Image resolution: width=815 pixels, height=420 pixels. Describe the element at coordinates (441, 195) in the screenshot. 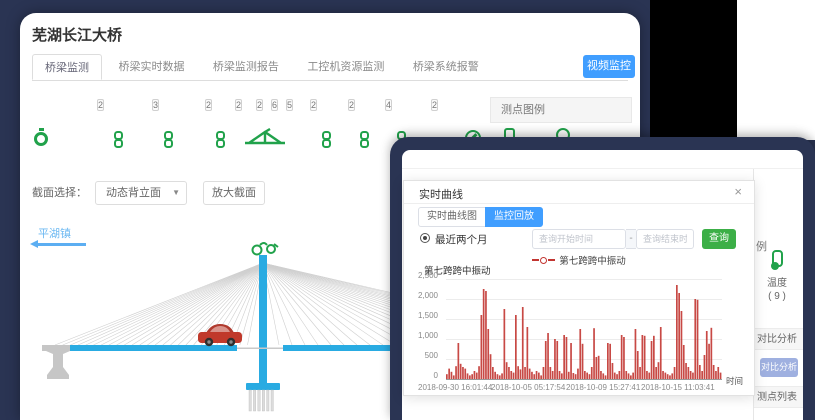

I see `modal-title: 实时曲线` at that location.